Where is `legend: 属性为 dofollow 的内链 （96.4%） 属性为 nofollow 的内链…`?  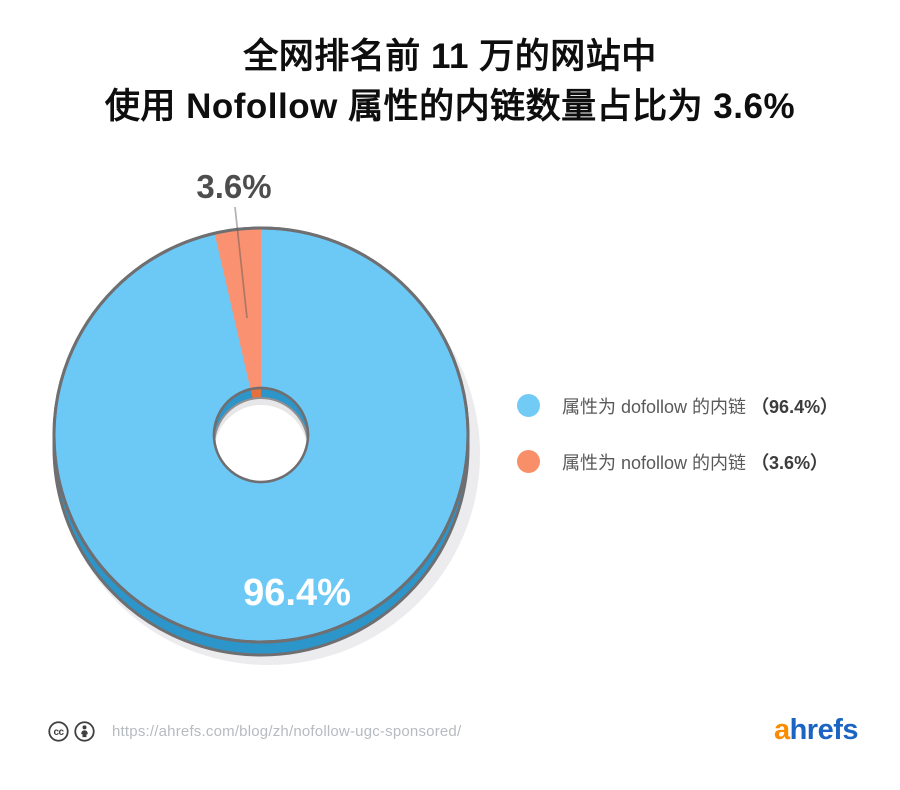
legend: 属性为 dofollow 的内链 （96.4%） 属性为 nofollow 的内链… is located at coordinates (677, 450).